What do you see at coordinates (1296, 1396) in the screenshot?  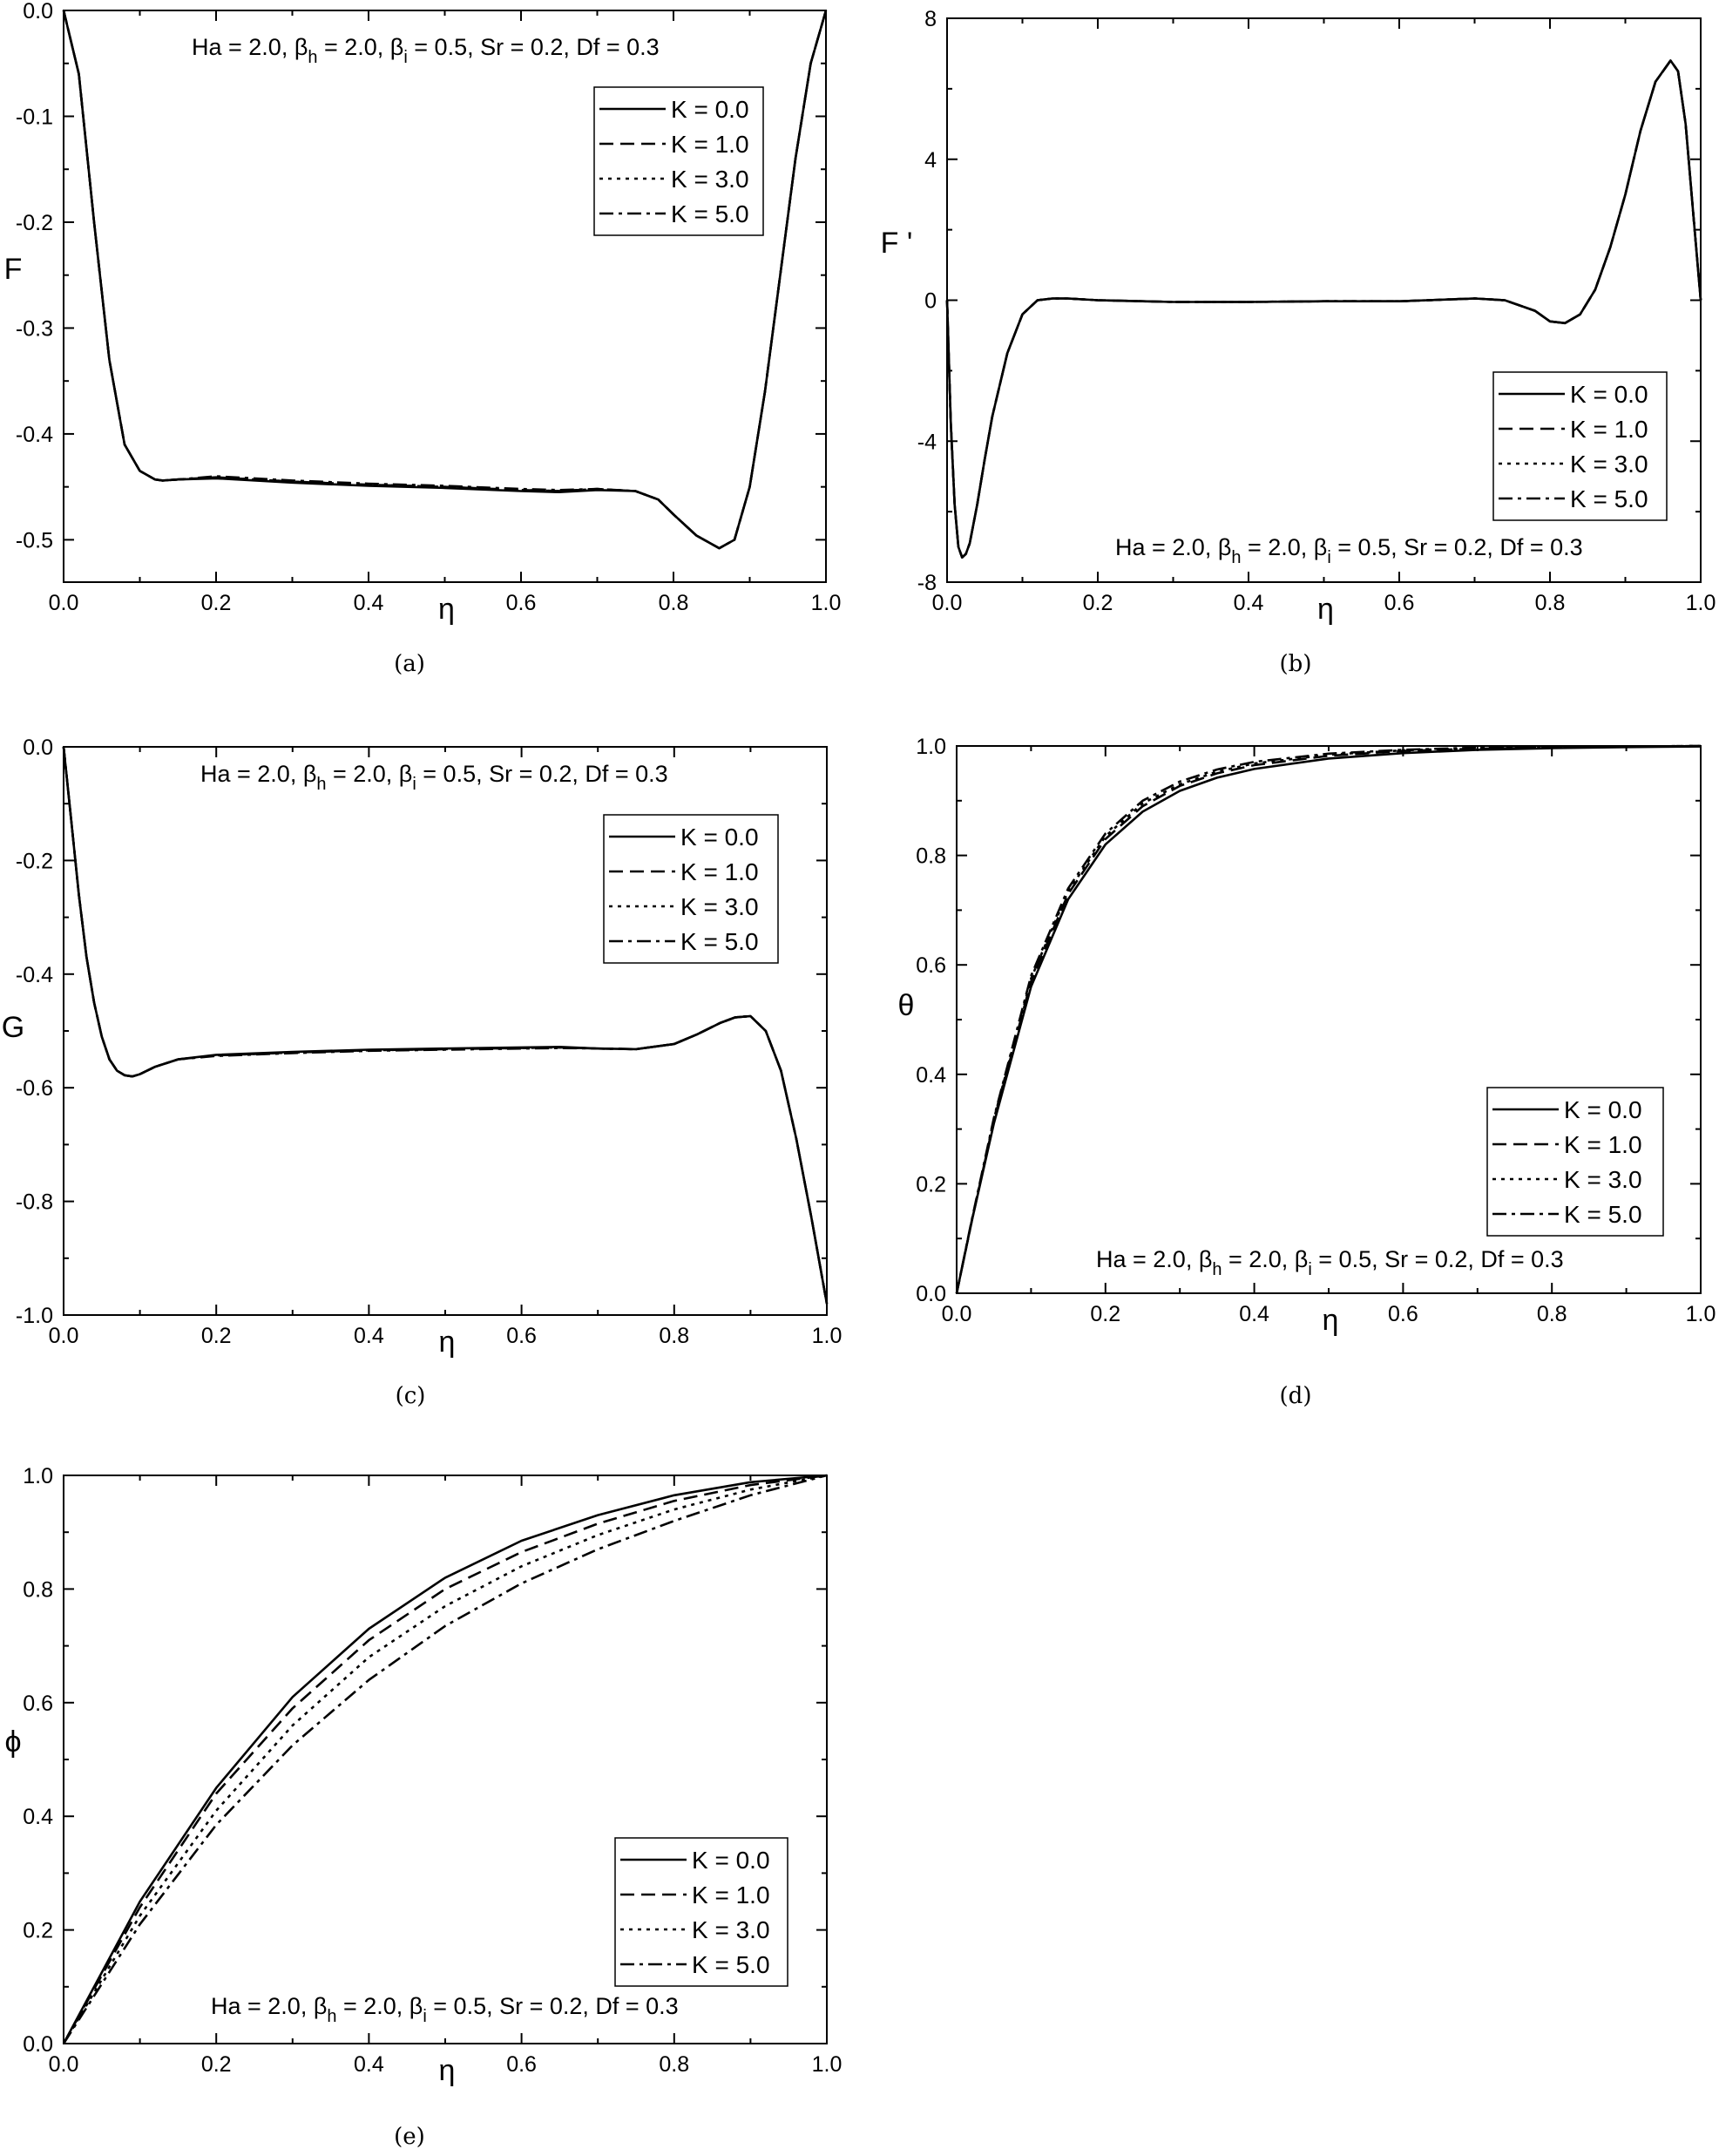 I see `panel-caption: (d)` at bounding box center [1296, 1396].